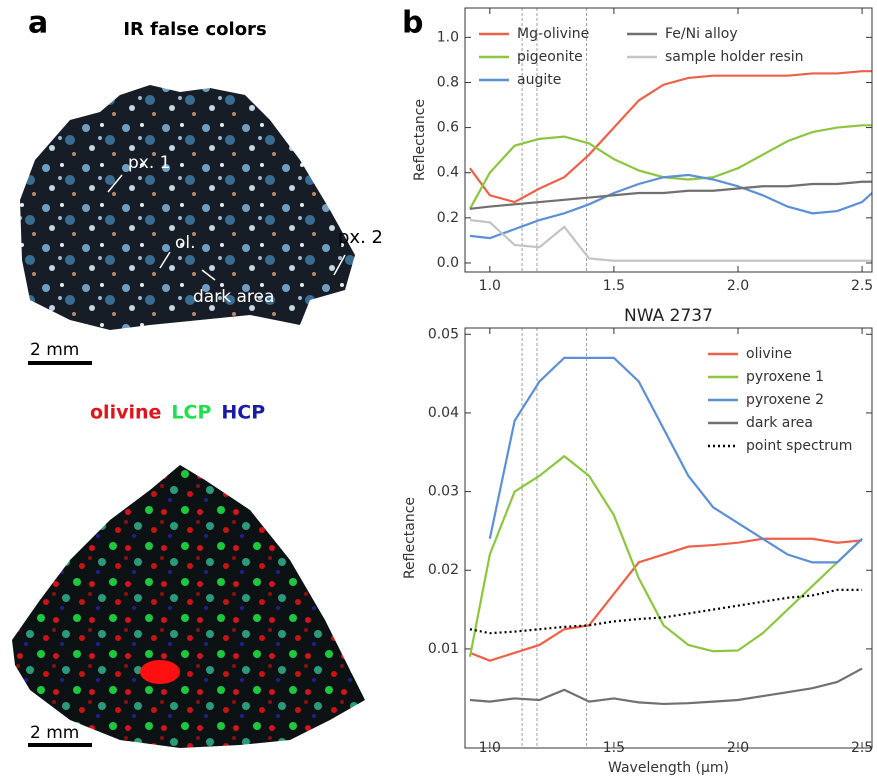 The height and width of the screenshot is (778, 877). Describe the element at coordinates (412, 23) in the screenshot. I see `panel-label: b` at that location.